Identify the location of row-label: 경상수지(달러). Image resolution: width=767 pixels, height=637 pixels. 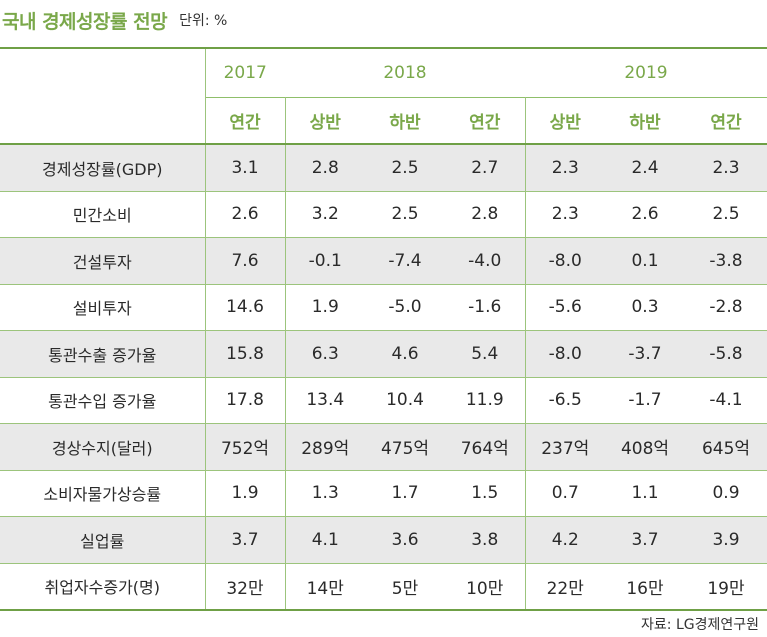
(103, 447).